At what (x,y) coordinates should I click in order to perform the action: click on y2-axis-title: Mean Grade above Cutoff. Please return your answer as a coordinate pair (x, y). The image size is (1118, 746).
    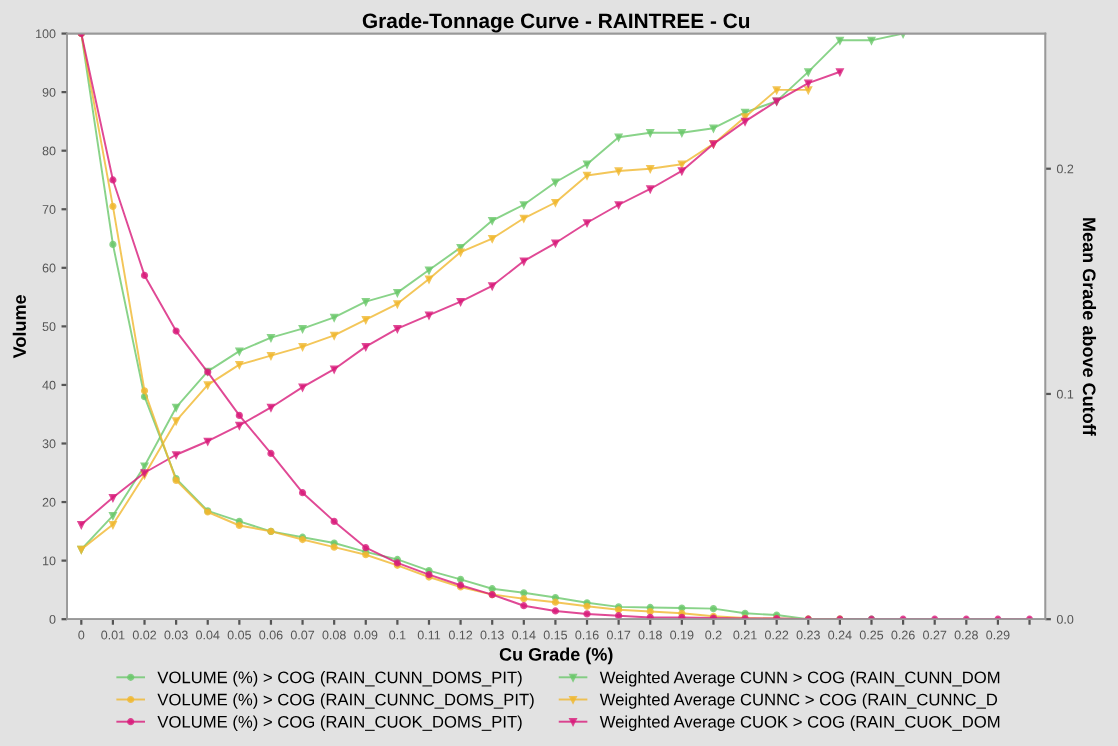
    Looking at the image, I should click on (1089, 327).